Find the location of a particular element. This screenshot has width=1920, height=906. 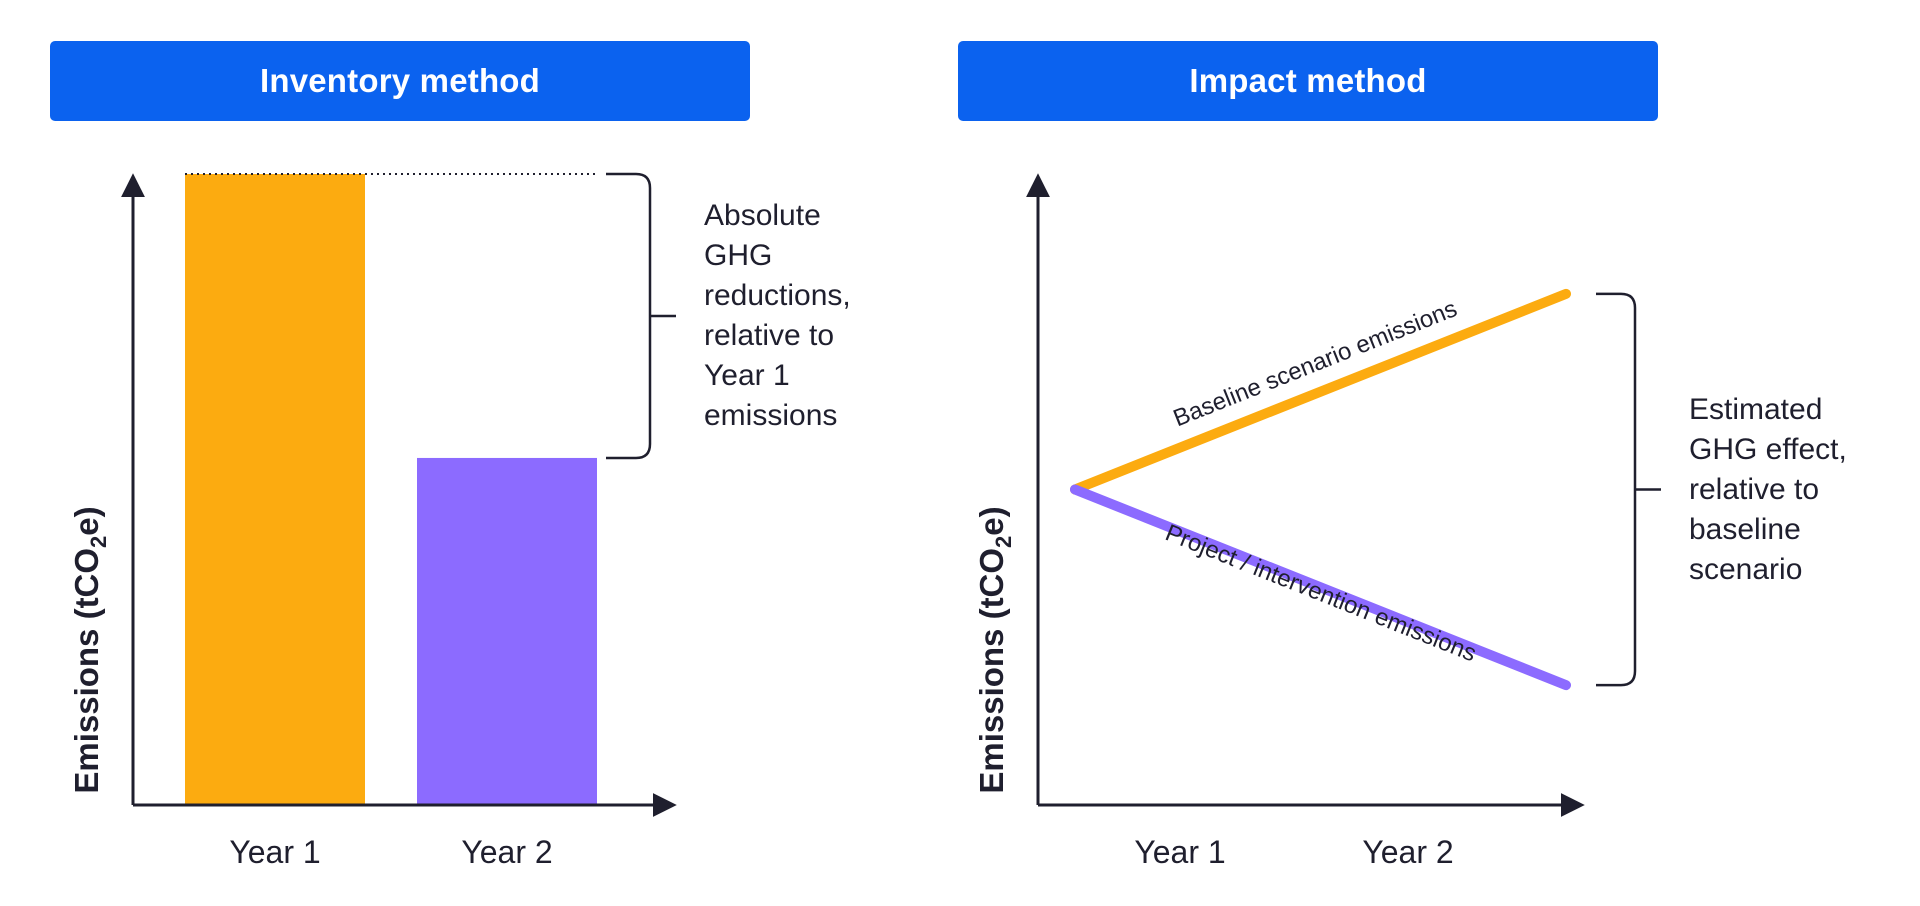

project-intervention-line is located at coordinates (1320, 587).